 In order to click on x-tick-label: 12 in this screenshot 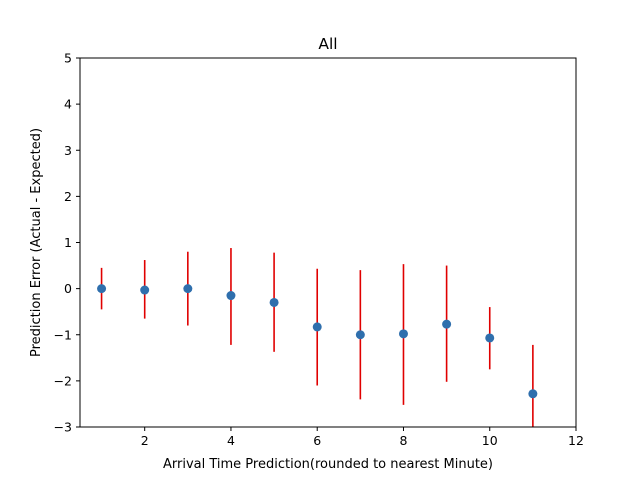, I will do `click(576, 440)`.